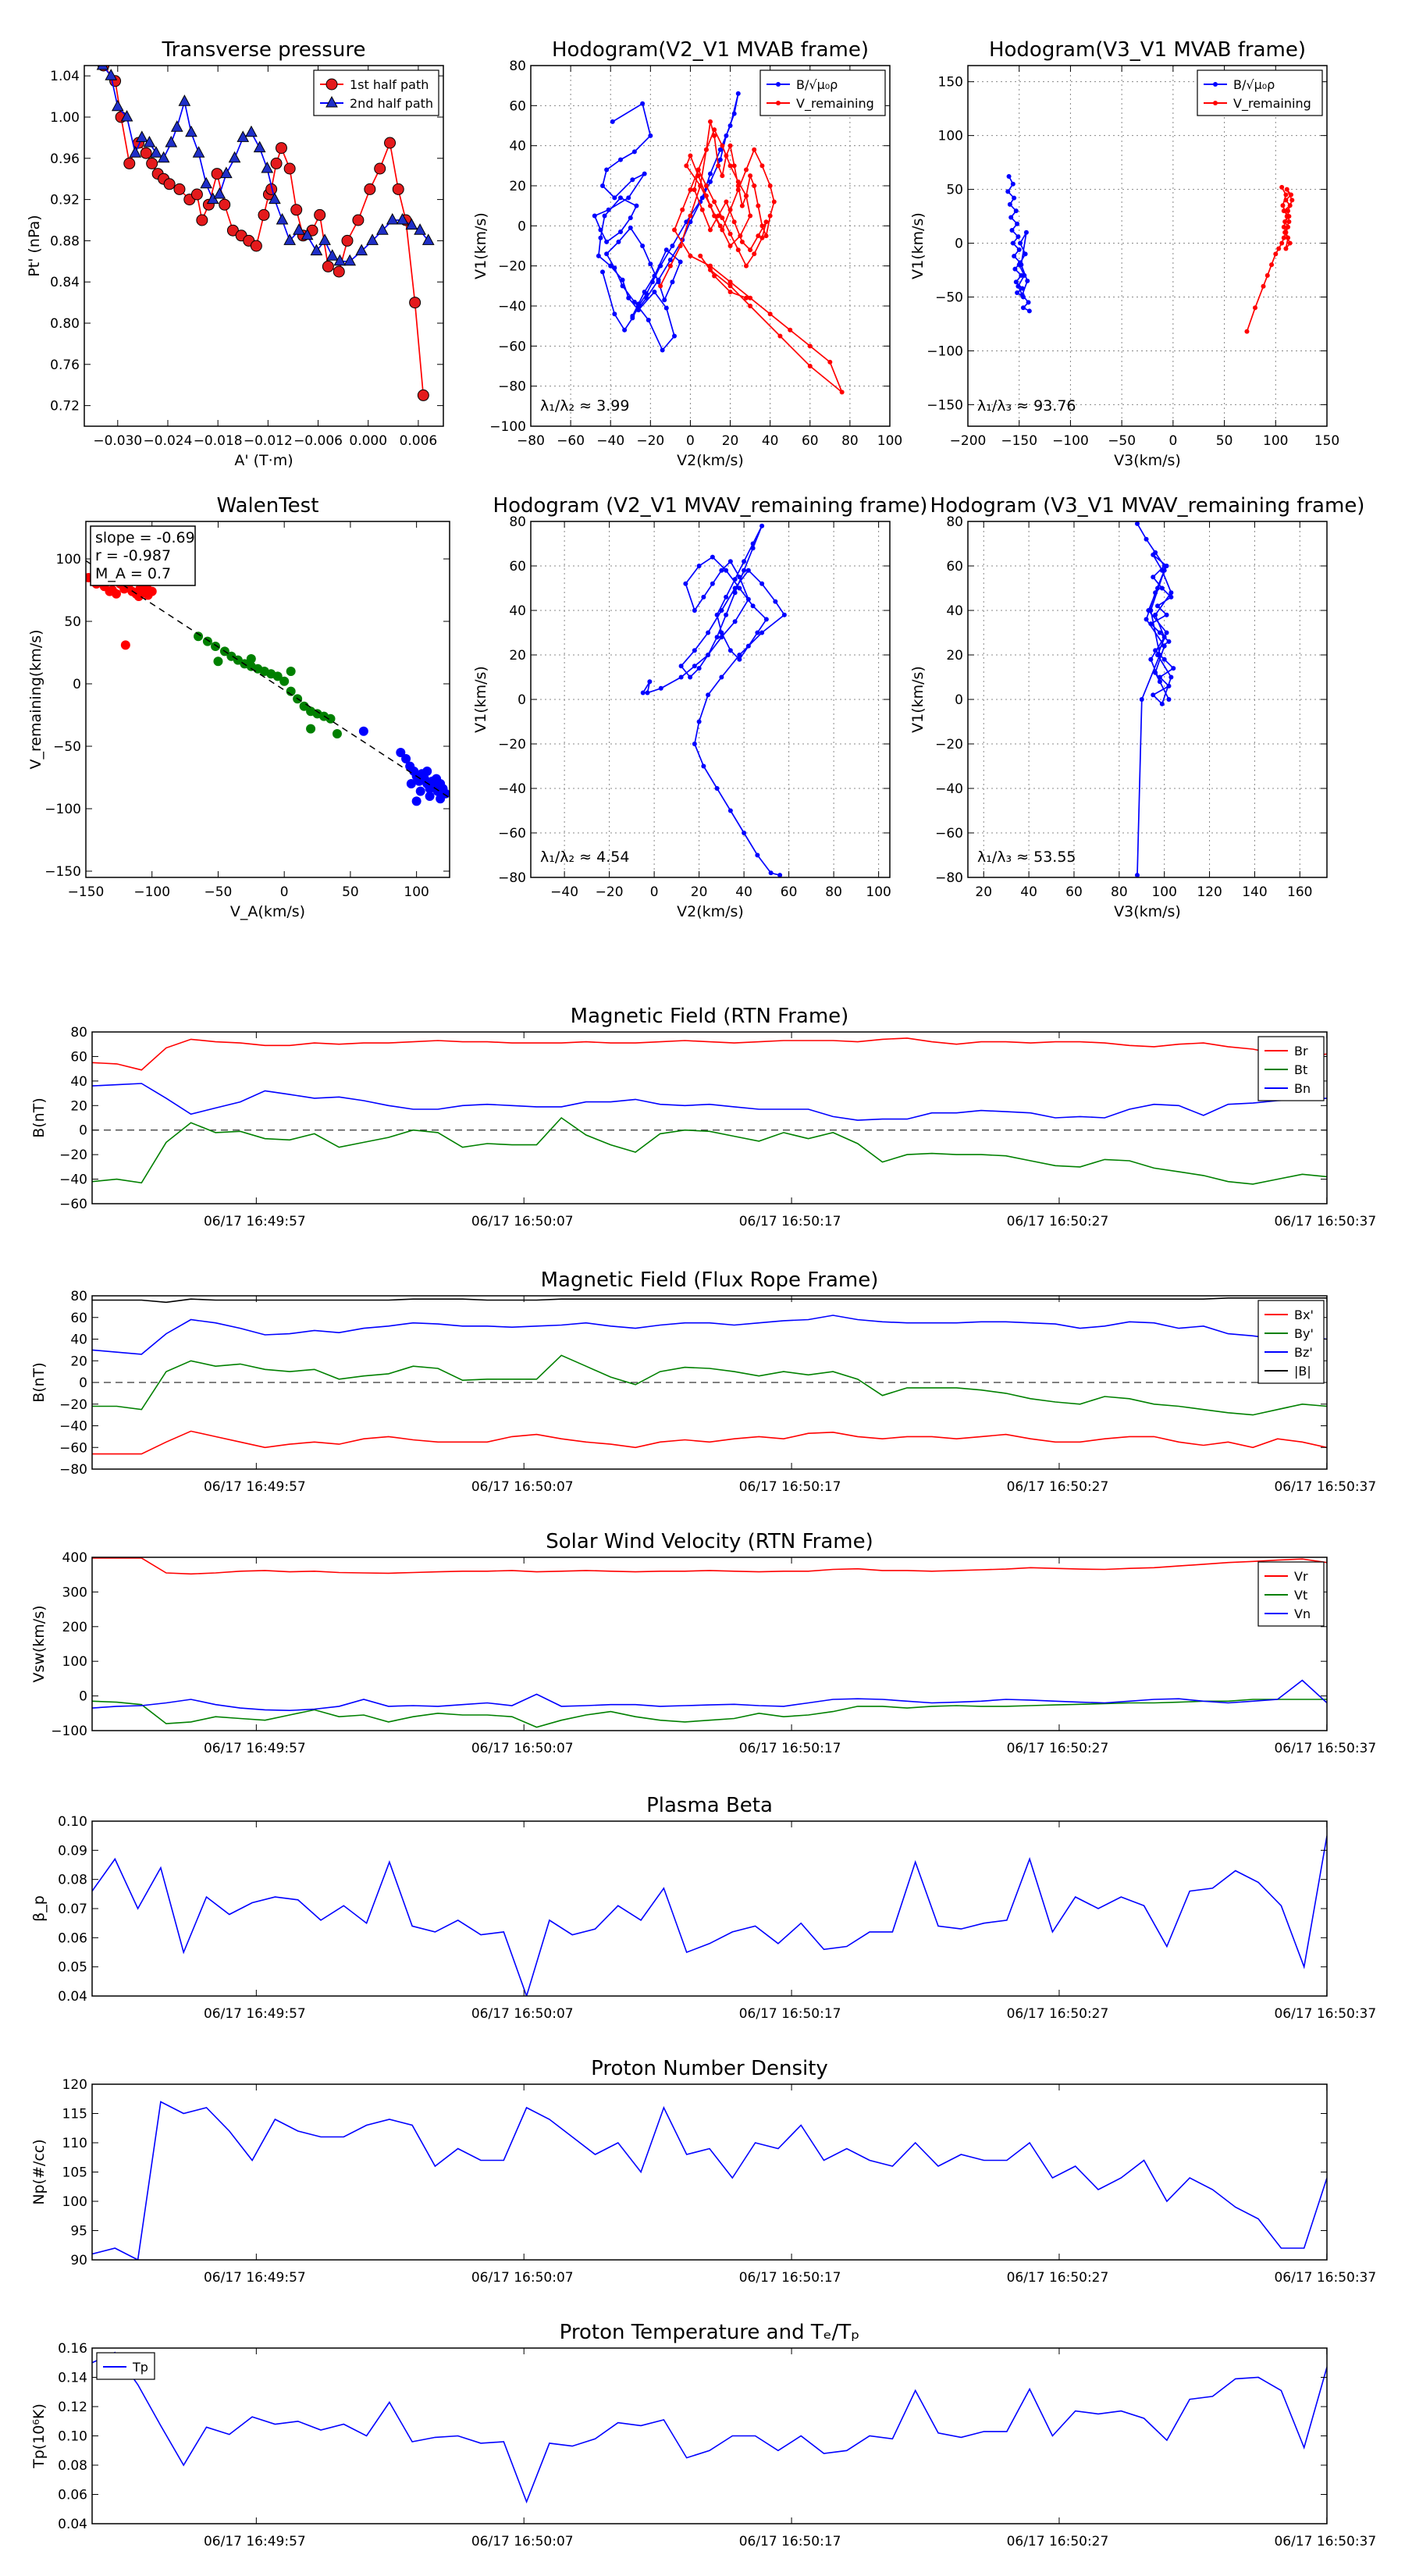 The height and width of the screenshot is (2576, 1405). What do you see at coordinates (78, 1340) in the screenshot?
I see `y-tick-label: 40` at bounding box center [78, 1340].